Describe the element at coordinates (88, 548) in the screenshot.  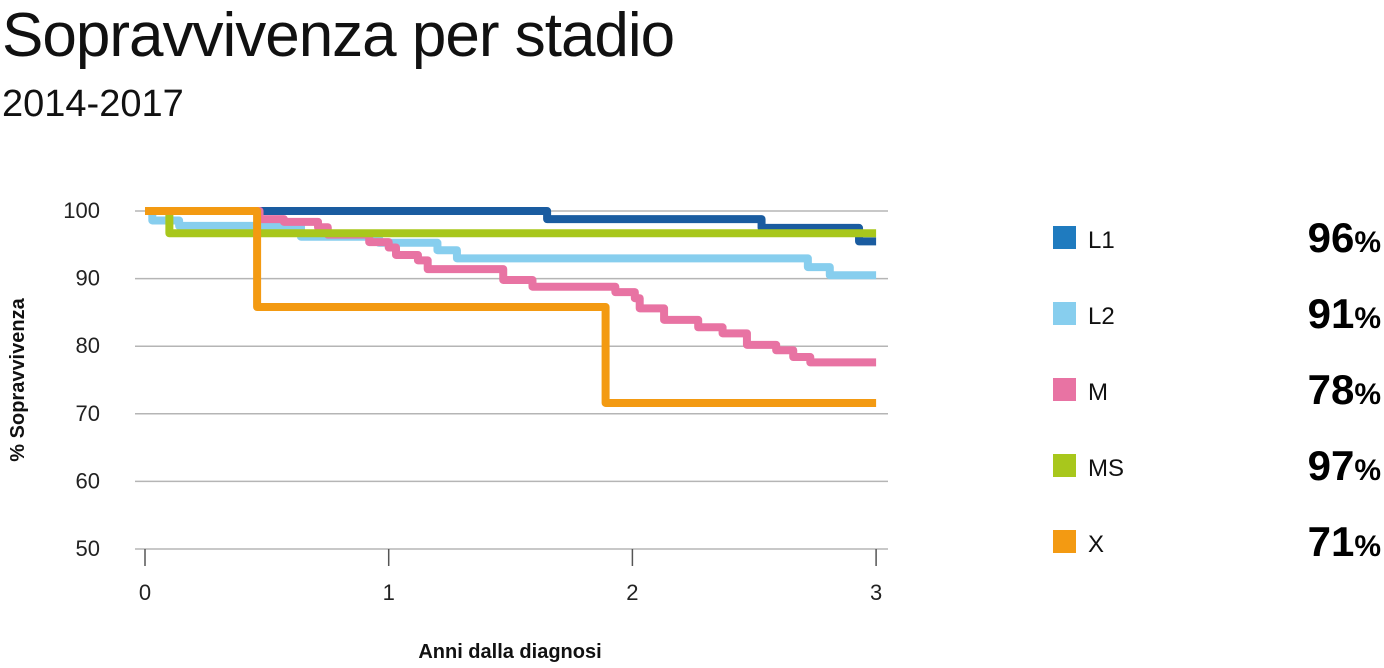
I see `y-tick-label: 50` at that location.